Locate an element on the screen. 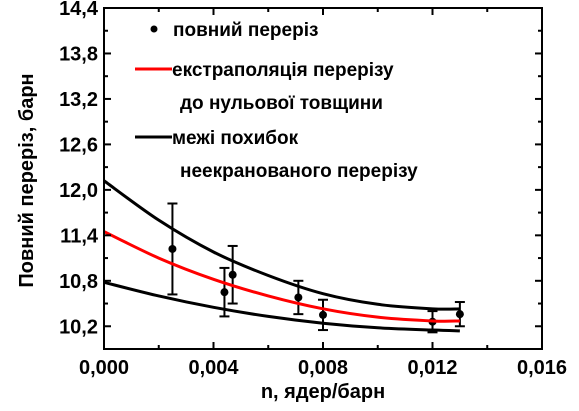 The image size is (579, 411). x-tick-label: 0,004 is located at coordinates (213, 368).